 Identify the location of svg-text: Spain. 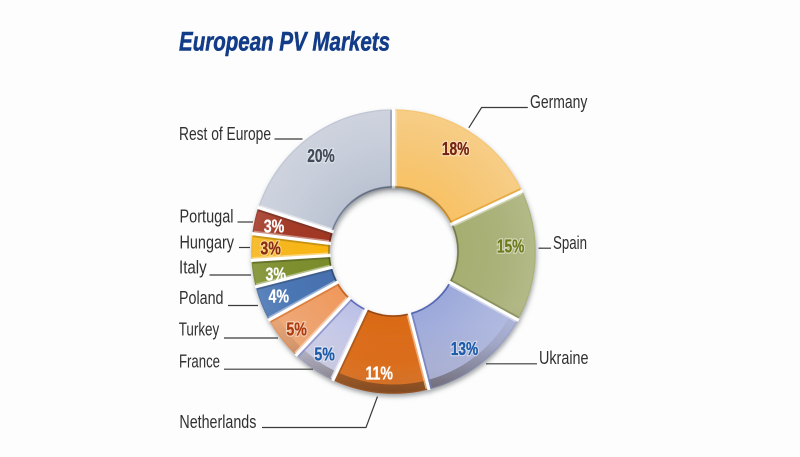
(570, 243).